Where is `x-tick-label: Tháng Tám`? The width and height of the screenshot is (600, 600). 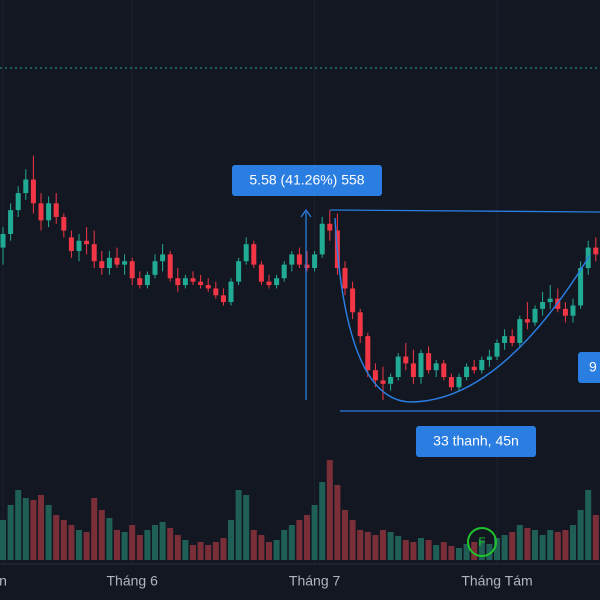
x-tick-label: Tháng Tám is located at coordinates (496, 581).